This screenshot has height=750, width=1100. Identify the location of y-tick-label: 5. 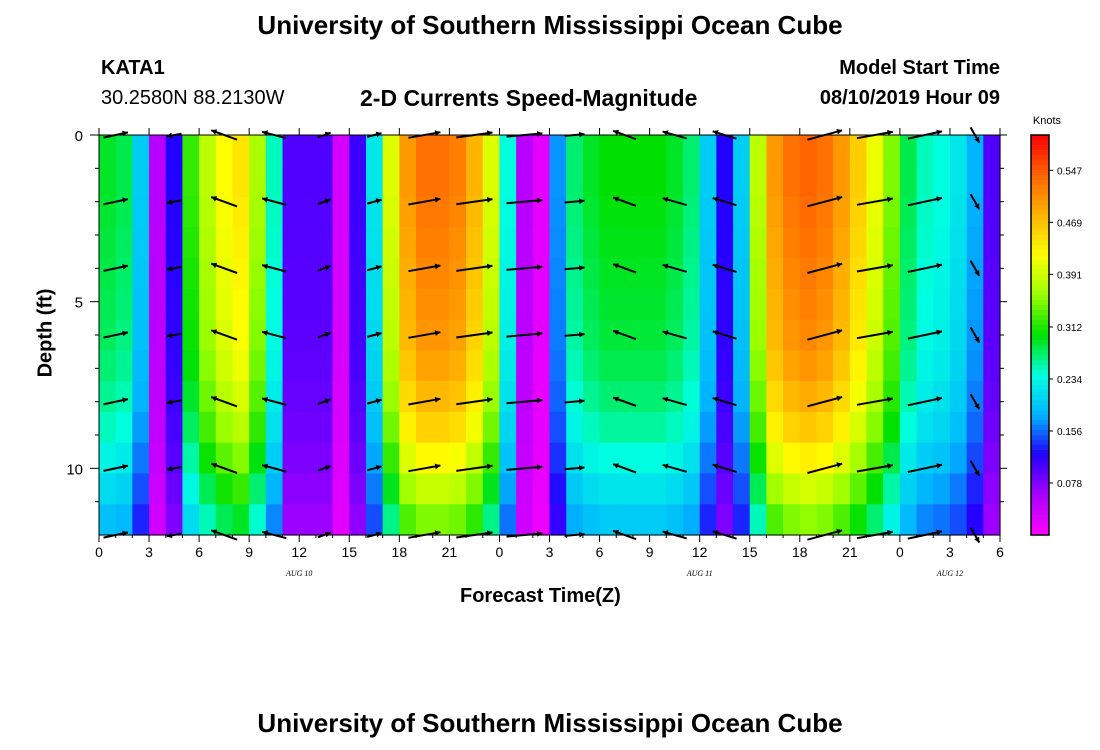
(79, 303).